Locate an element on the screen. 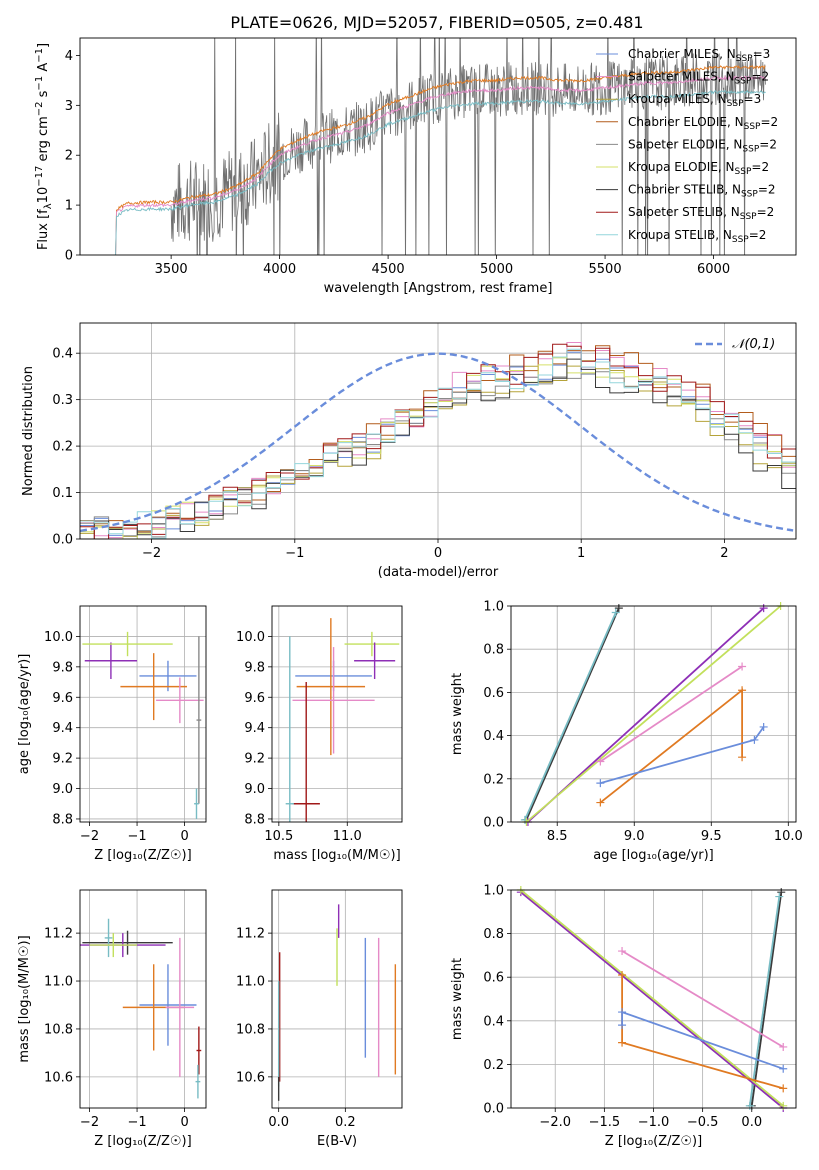 This screenshot has width=819, height=1170. x-tick-label: −2 is located at coordinates (89, 836).